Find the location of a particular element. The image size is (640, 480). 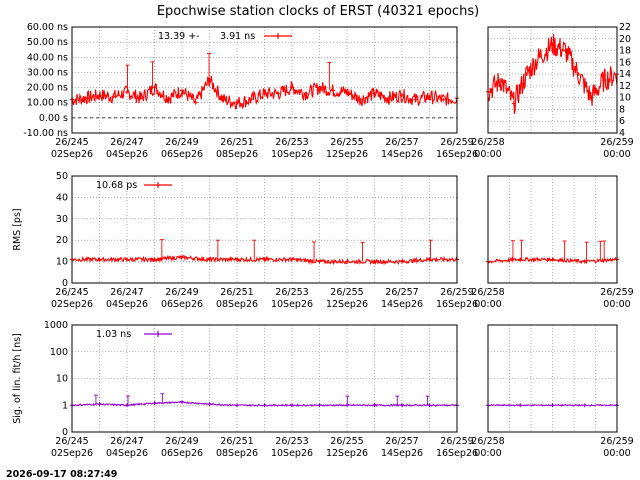

y-tick-label: 0.00 s is located at coordinates (53, 118).